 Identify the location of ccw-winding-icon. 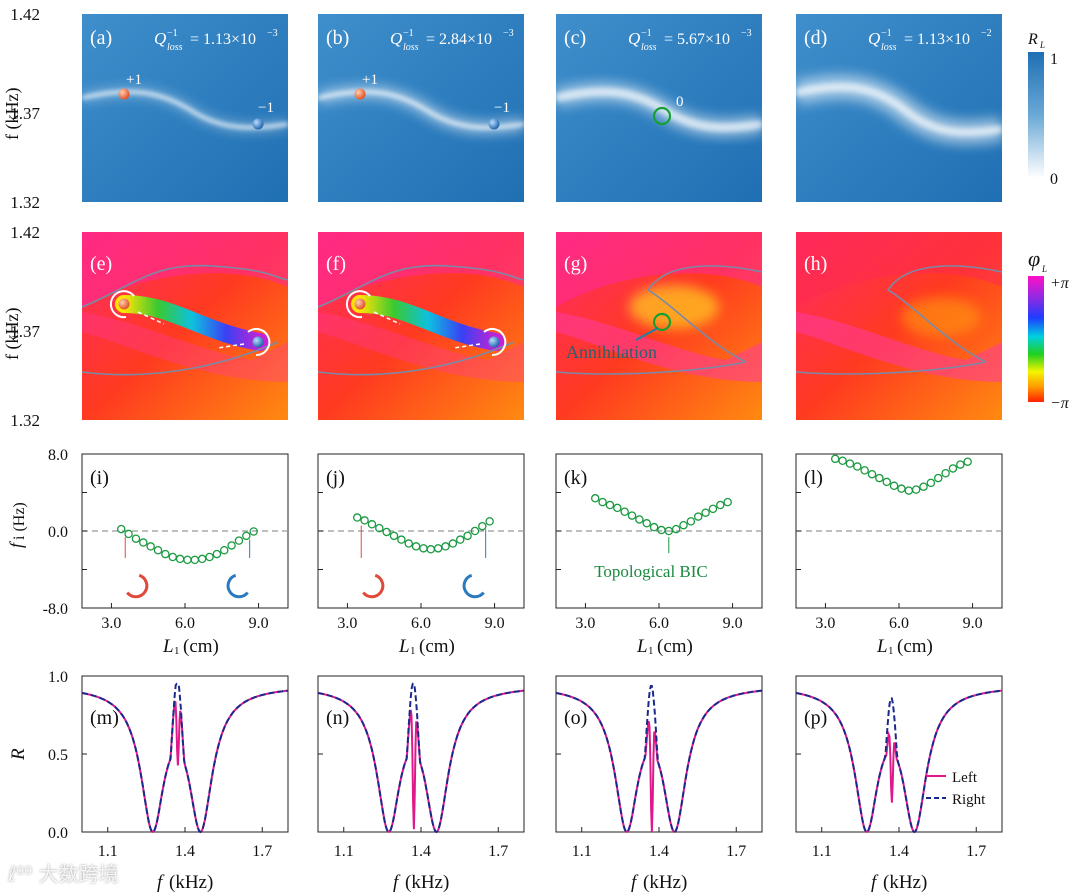
(137, 586).